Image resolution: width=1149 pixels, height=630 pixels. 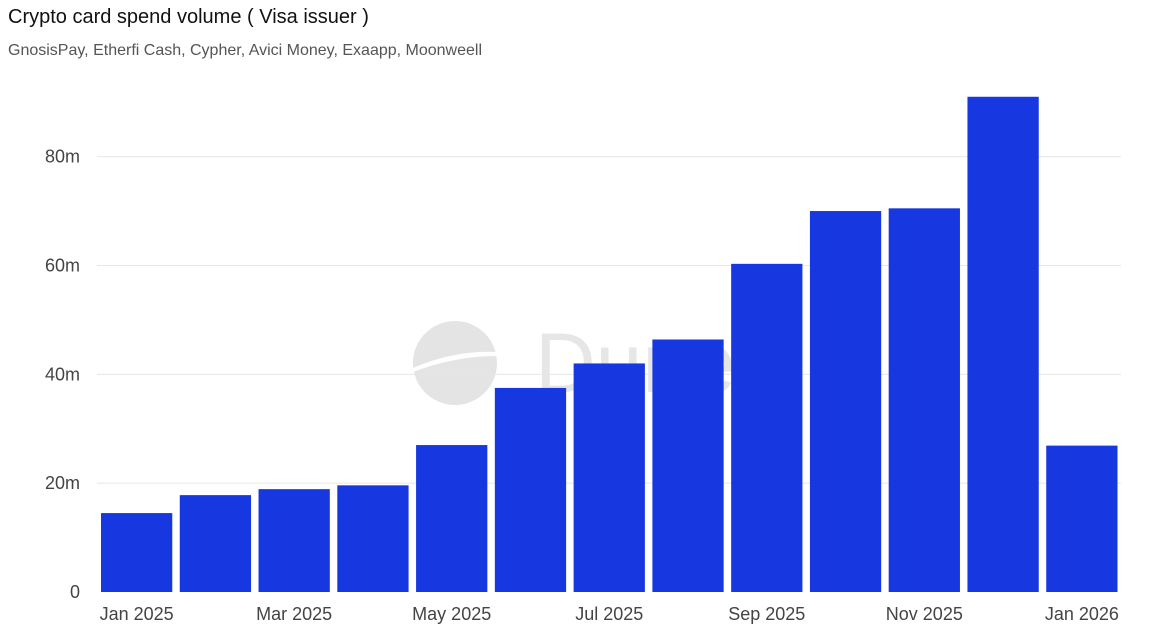 I want to click on y-tick-label: 80m, so click(x=62, y=157).